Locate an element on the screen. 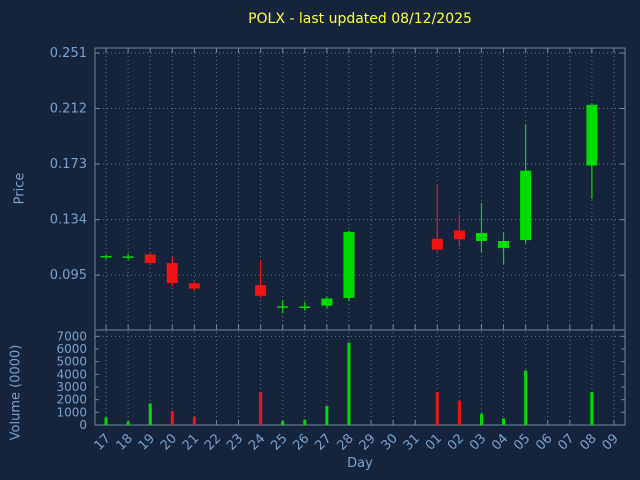 Image resolution: width=640 pixels, height=480 pixels. volume-tick-label: 0 is located at coordinates (83, 425).